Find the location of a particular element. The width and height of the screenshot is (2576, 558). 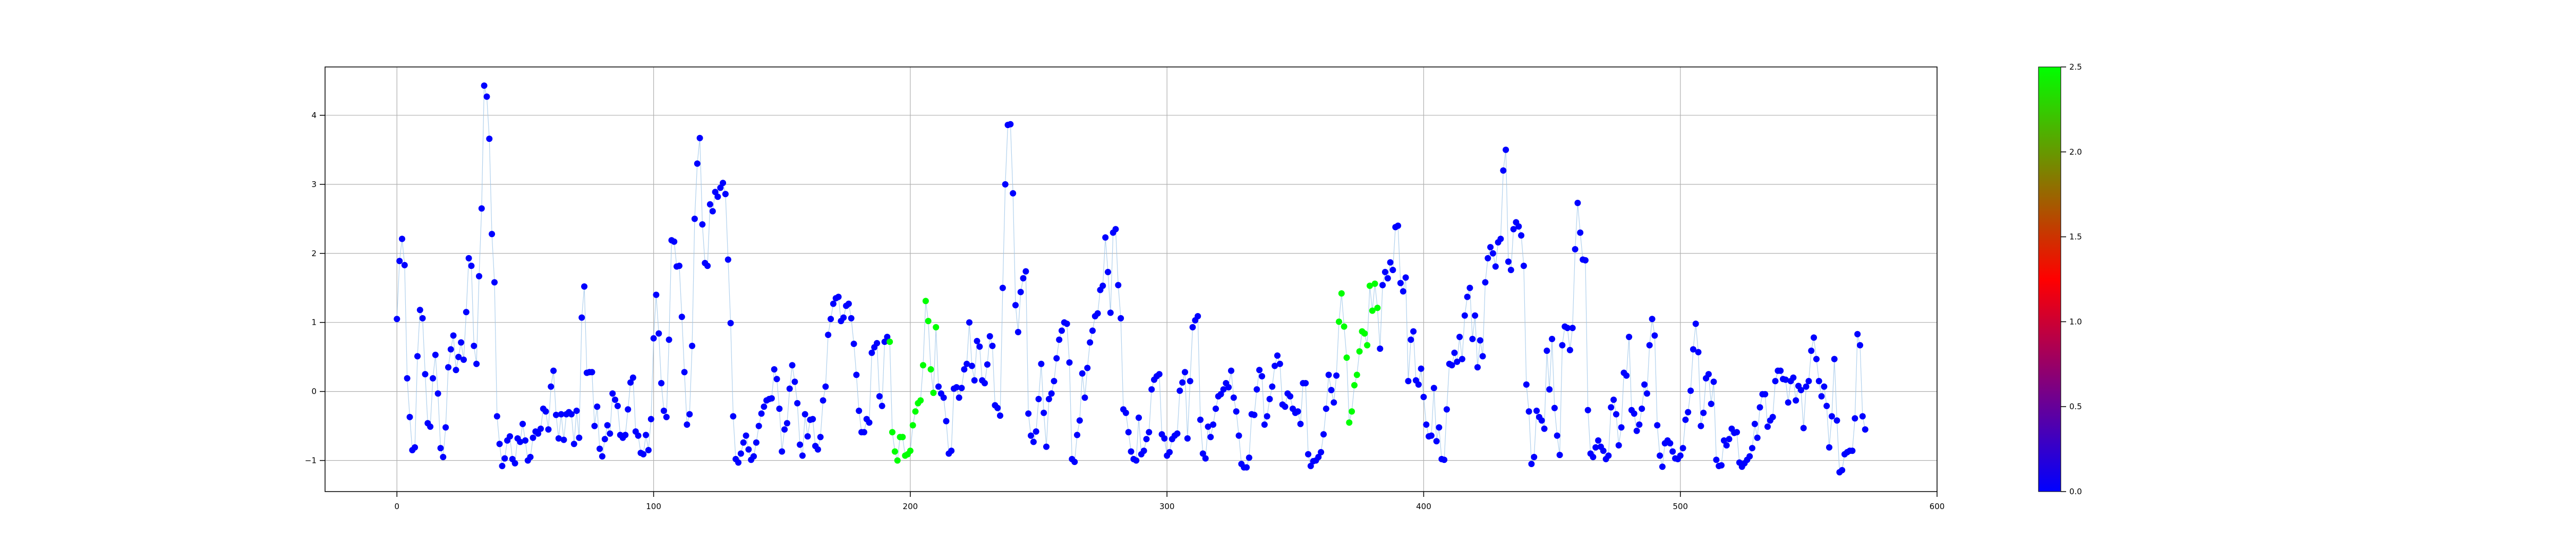

x-tick-label: 500 is located at coordinates (1680, 507).